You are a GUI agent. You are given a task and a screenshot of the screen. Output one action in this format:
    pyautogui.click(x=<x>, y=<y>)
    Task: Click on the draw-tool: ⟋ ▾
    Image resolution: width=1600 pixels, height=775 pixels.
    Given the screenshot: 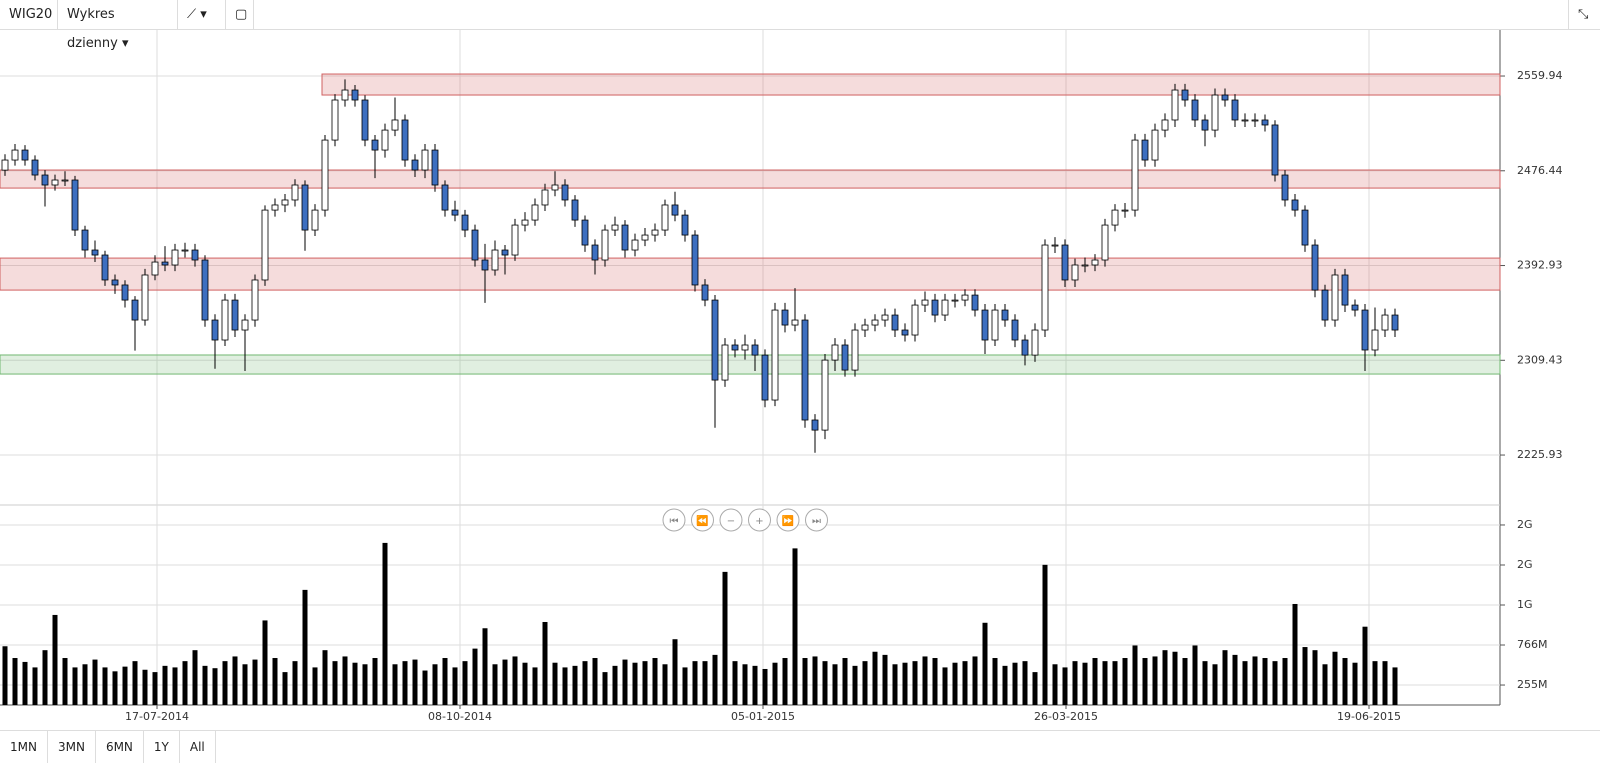 What is the action you would take?
    pyautogui.click(x=202, y=14)
    